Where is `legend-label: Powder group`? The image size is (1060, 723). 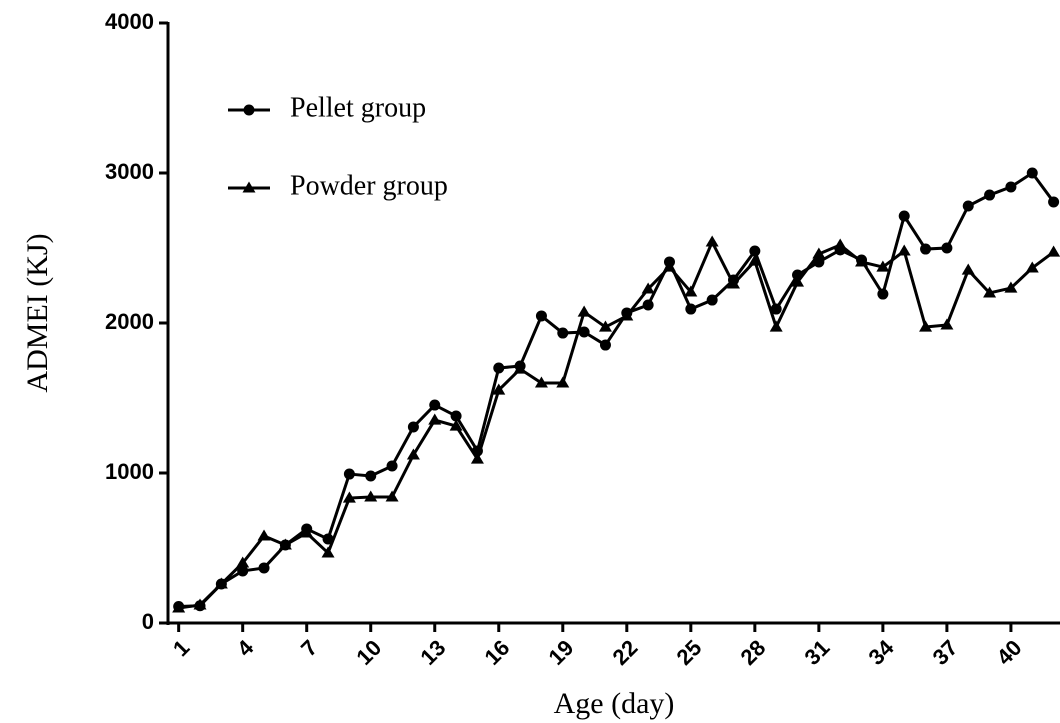 legend-label: Powder group is located at coordinates (369, 185).